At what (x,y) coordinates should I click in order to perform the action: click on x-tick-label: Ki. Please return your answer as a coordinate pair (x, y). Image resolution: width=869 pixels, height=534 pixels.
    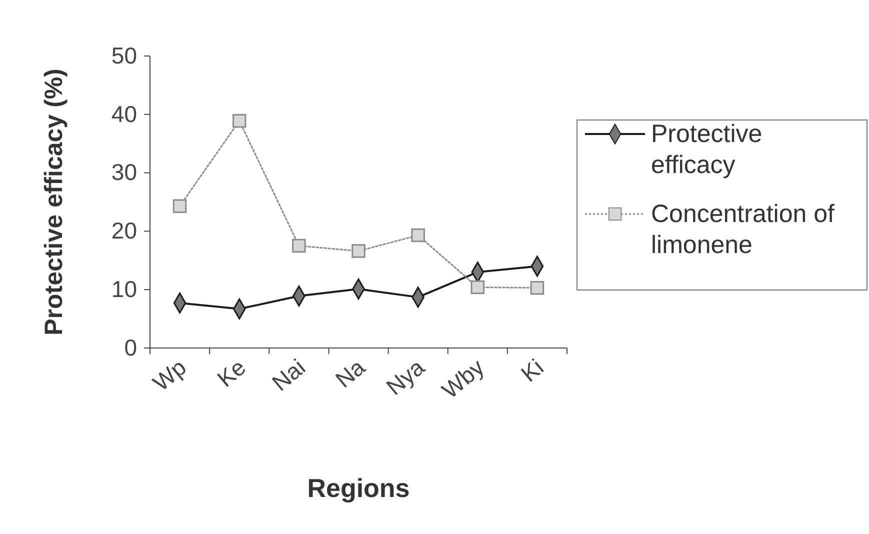
    Looking at the image, I should click on (532, 370).